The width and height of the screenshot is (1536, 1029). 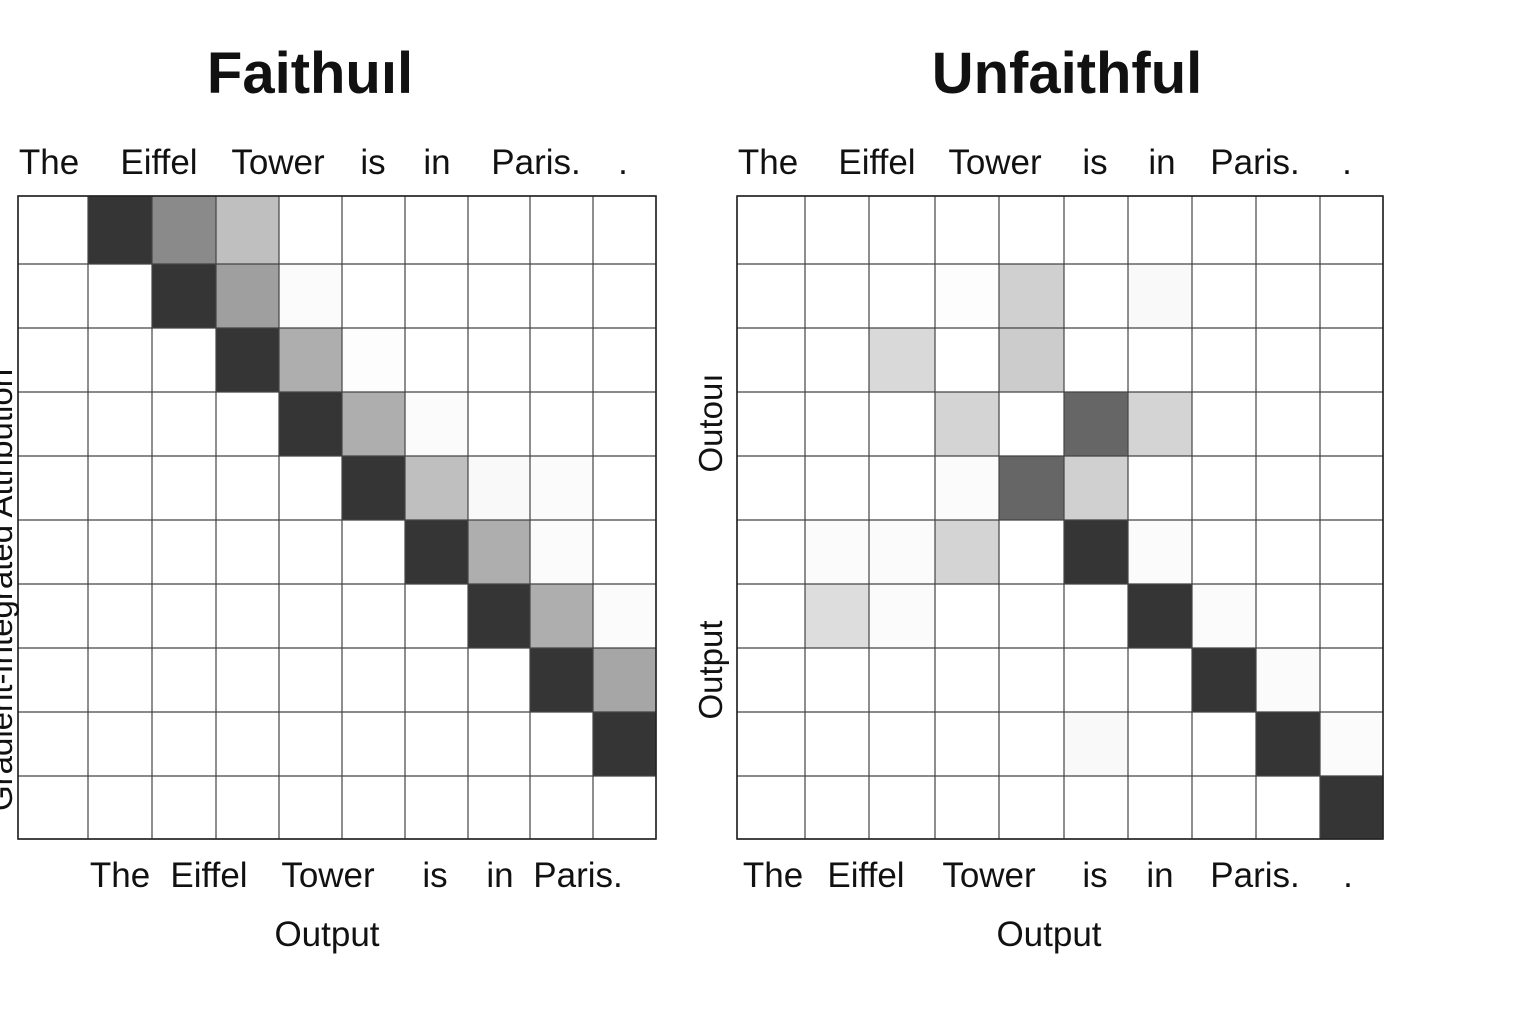 I want to click on chart-title: Unfaithful, so click(x=1067, y=73).